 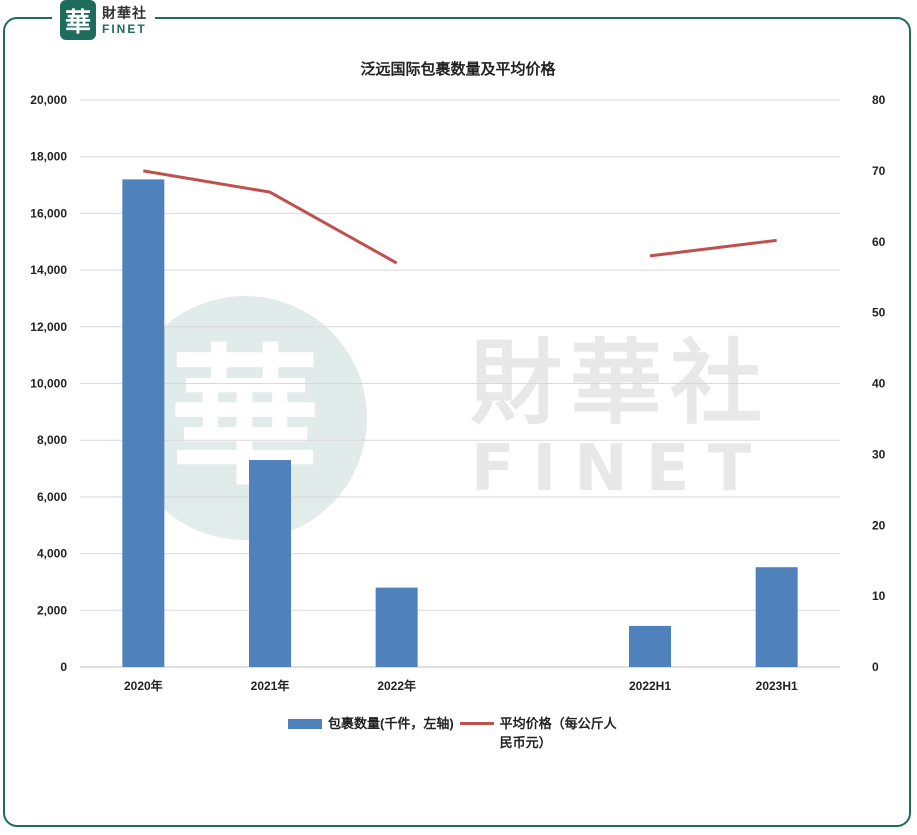 What do you see at coordinates (48, 327) in the screenshot?
I see `left-axis-tick-label: 12,000` at bounding box center [48, 327].